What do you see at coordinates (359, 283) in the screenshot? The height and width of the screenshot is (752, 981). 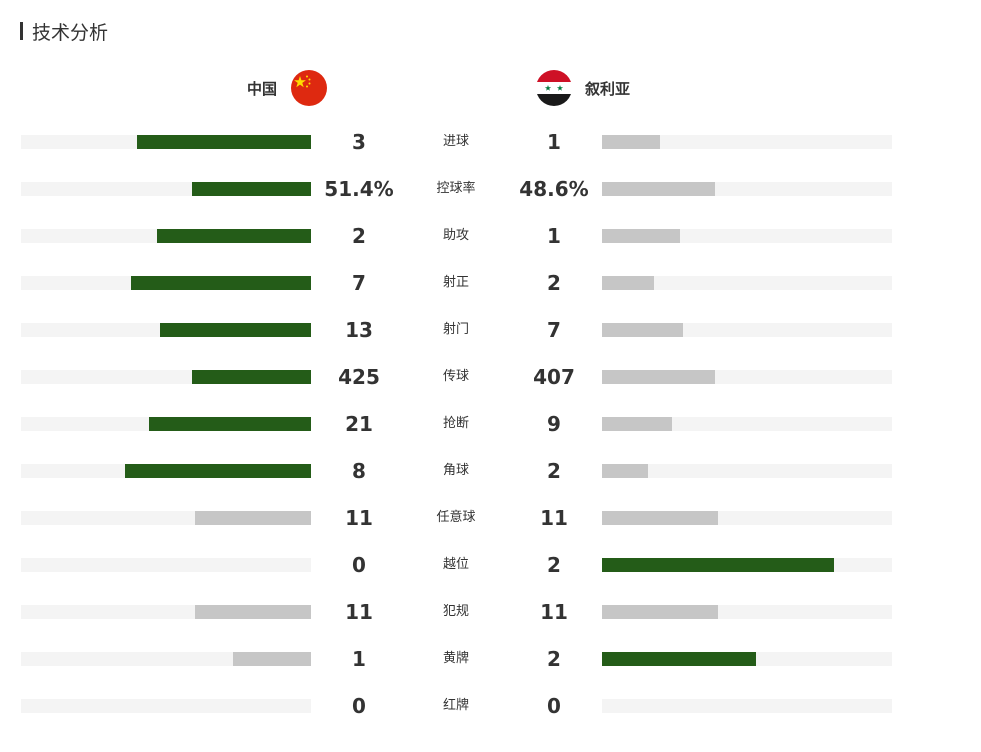 I see `home-stat-value: 7` at bounding box center [359, 283].